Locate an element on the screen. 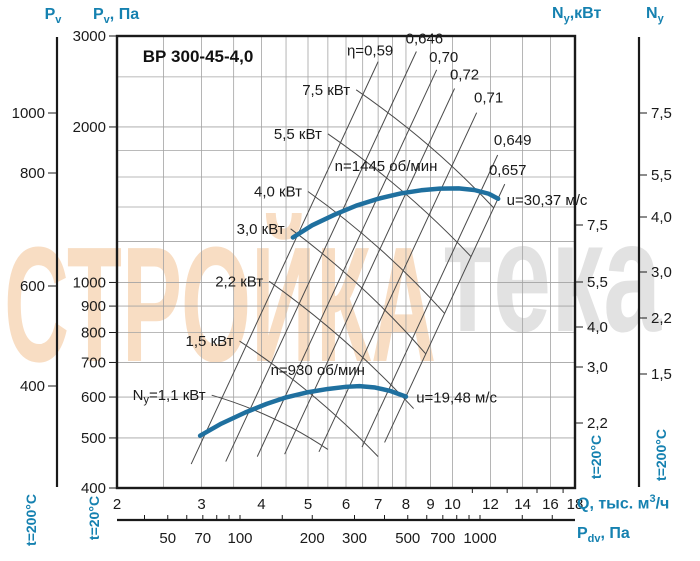 The image size is (700, 561). pdv-axis-tick-label: 70 is located at coordinates (202, 538).